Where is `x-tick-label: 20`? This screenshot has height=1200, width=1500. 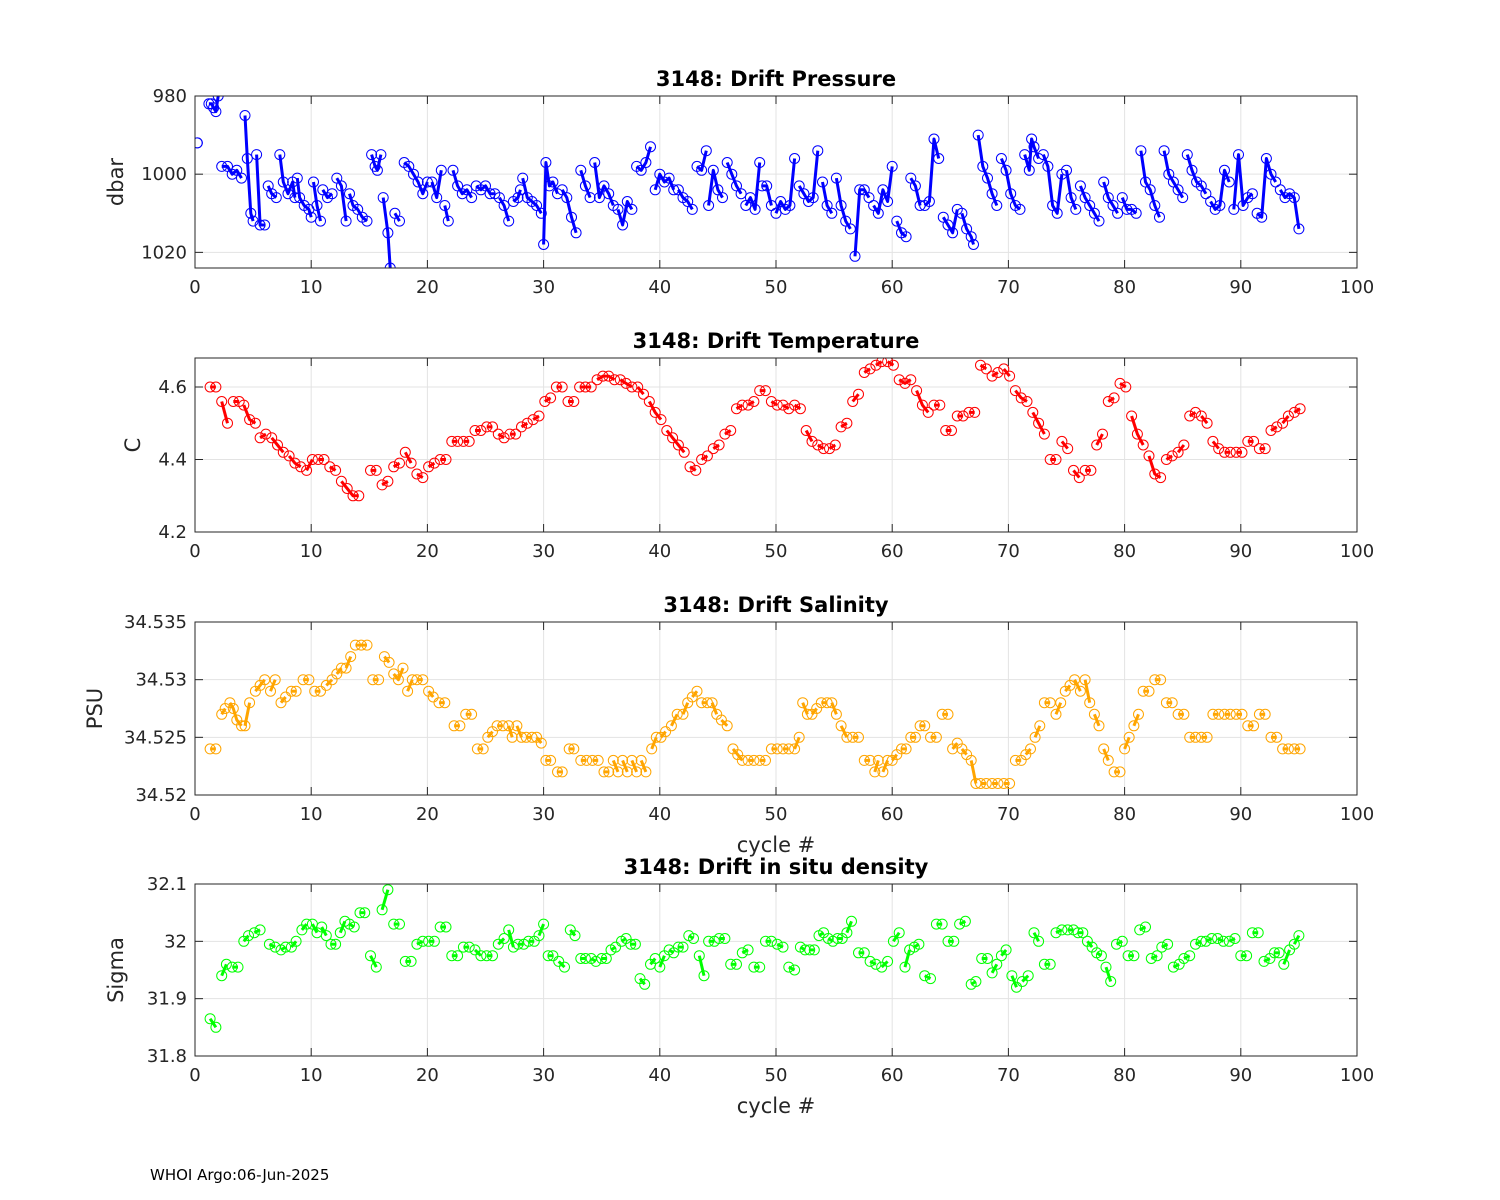
x-tick-label: 20 is located at coordinates (427, 1075).